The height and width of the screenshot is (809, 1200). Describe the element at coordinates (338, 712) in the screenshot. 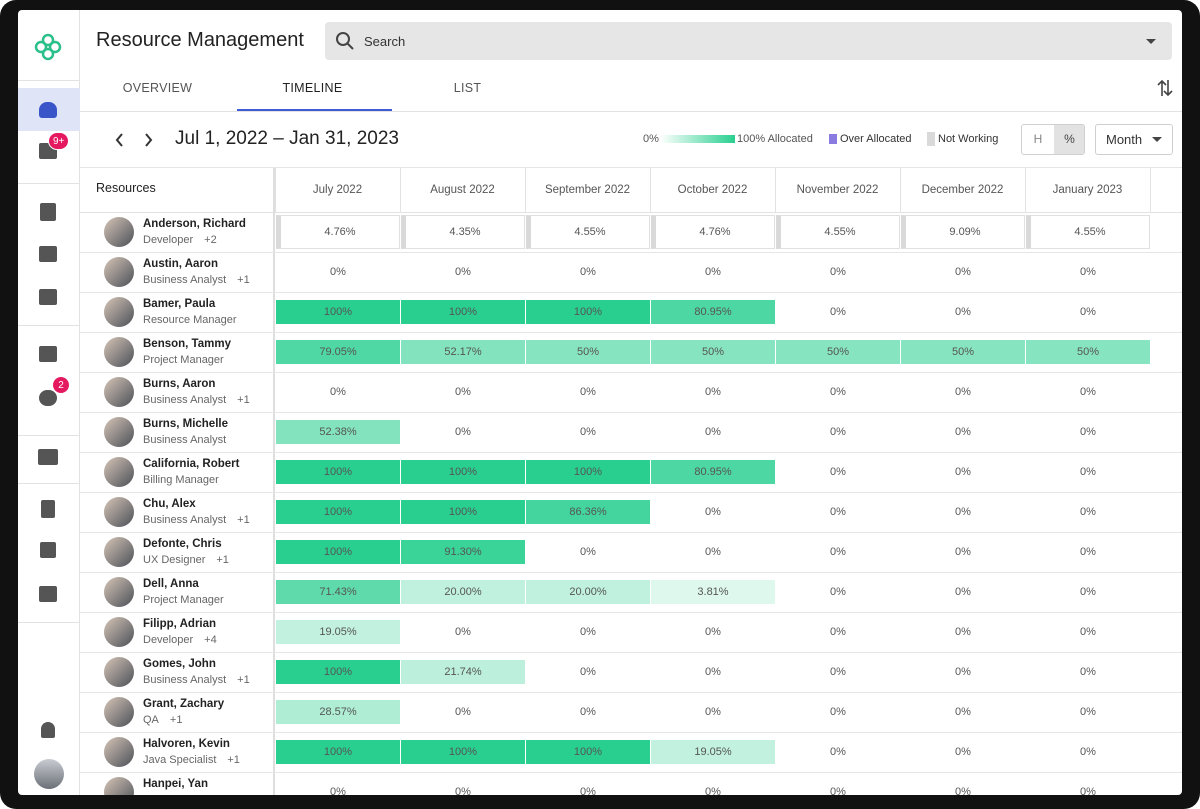

I see `allocation-cell: 28.57%` at that location.